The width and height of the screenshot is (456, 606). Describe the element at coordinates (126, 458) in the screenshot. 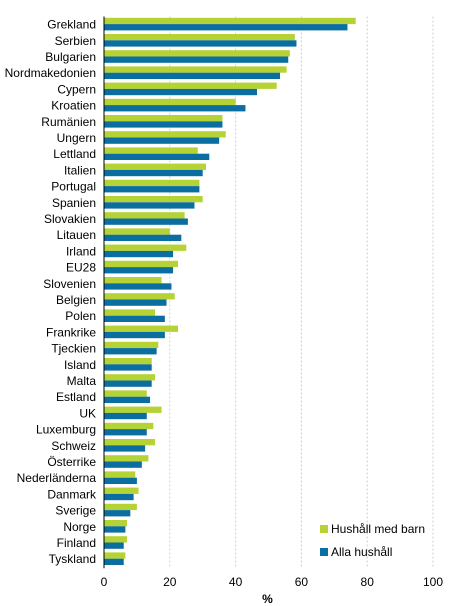

I see `bar-osterrike-hushall-med-barn` at that location.